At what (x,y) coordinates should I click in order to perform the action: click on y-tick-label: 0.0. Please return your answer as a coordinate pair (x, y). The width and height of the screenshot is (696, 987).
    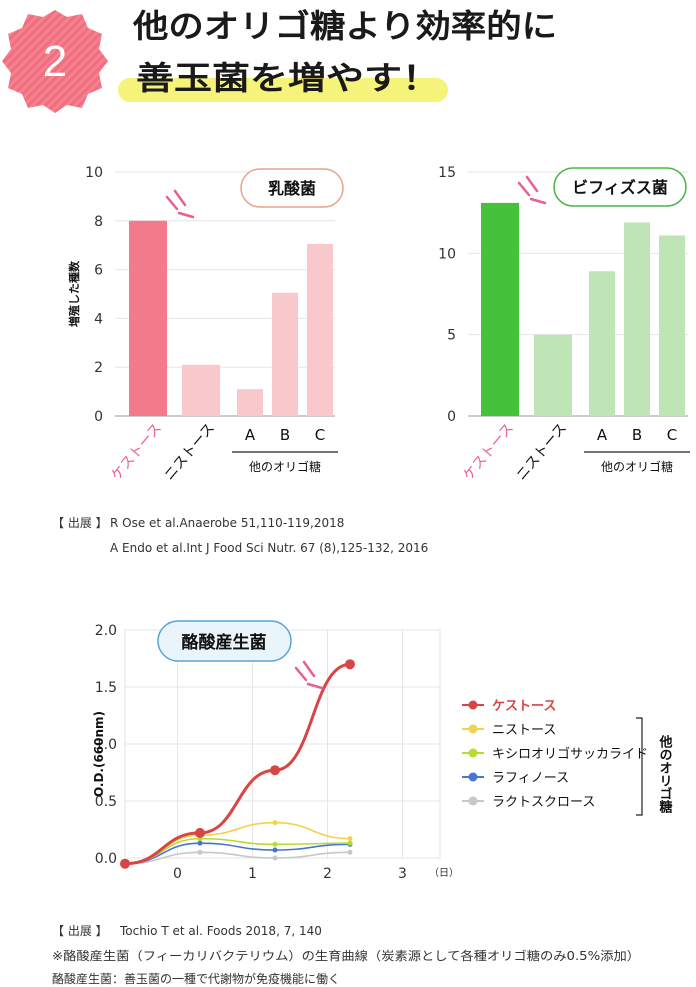
    Looking at the image, I should click on (106, 859).